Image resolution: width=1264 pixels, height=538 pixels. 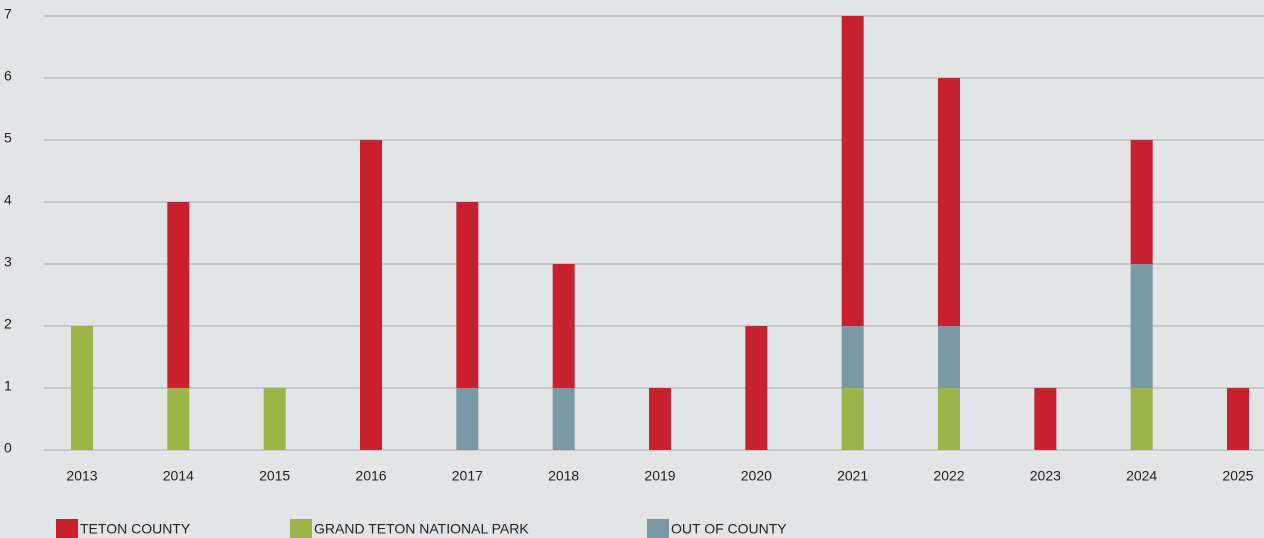 What do you see at coordinates (1237, 476) in the screenshot?
I see `x-tick-label: 2025` at bounding box center [1237, 476].